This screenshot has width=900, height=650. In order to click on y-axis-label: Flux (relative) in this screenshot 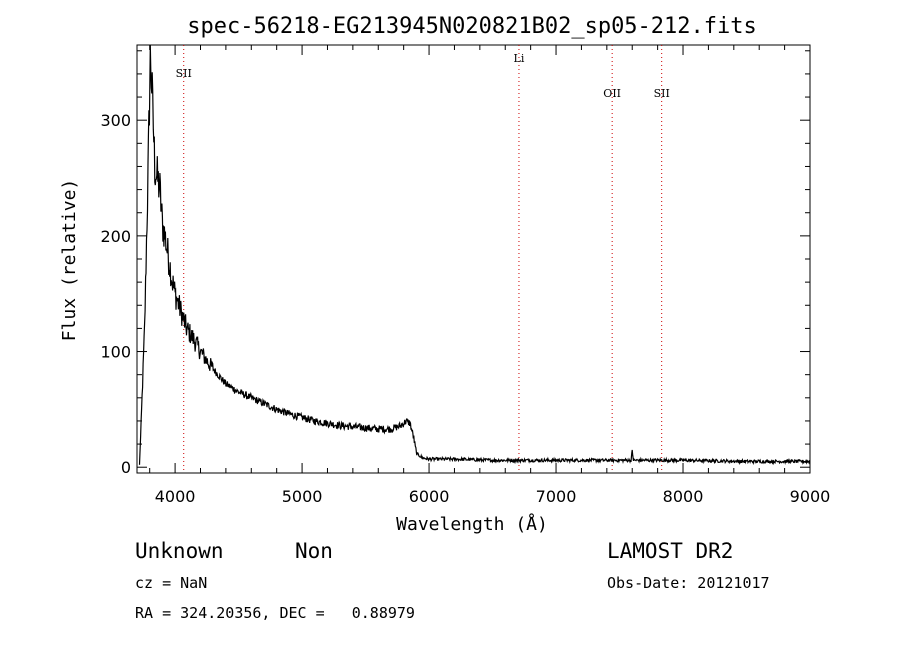, I will do `click(69, 260)`.